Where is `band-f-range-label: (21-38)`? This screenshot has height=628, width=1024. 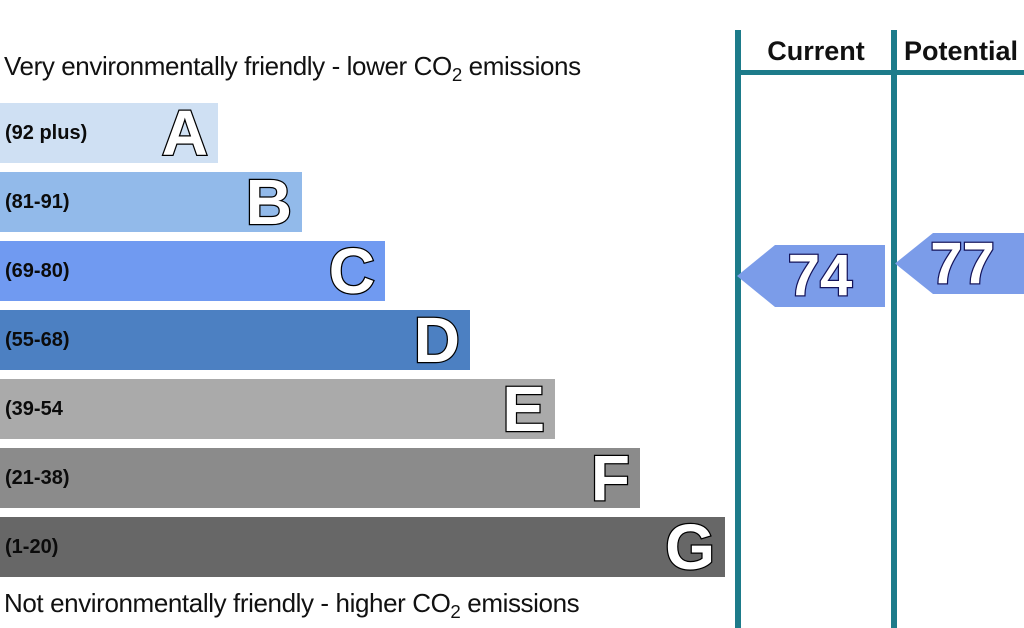 band-f-range-label: (21-38) is located at coordinates (37, 477).